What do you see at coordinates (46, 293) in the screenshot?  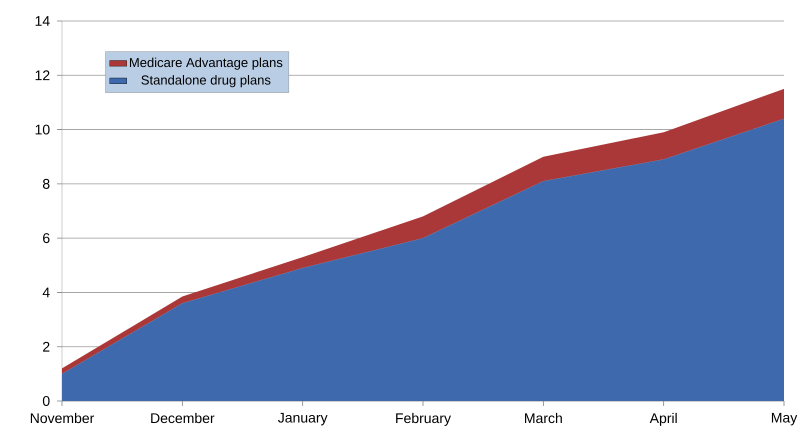 I see `y-tick-label: 4` at bounding box center [46, 293].